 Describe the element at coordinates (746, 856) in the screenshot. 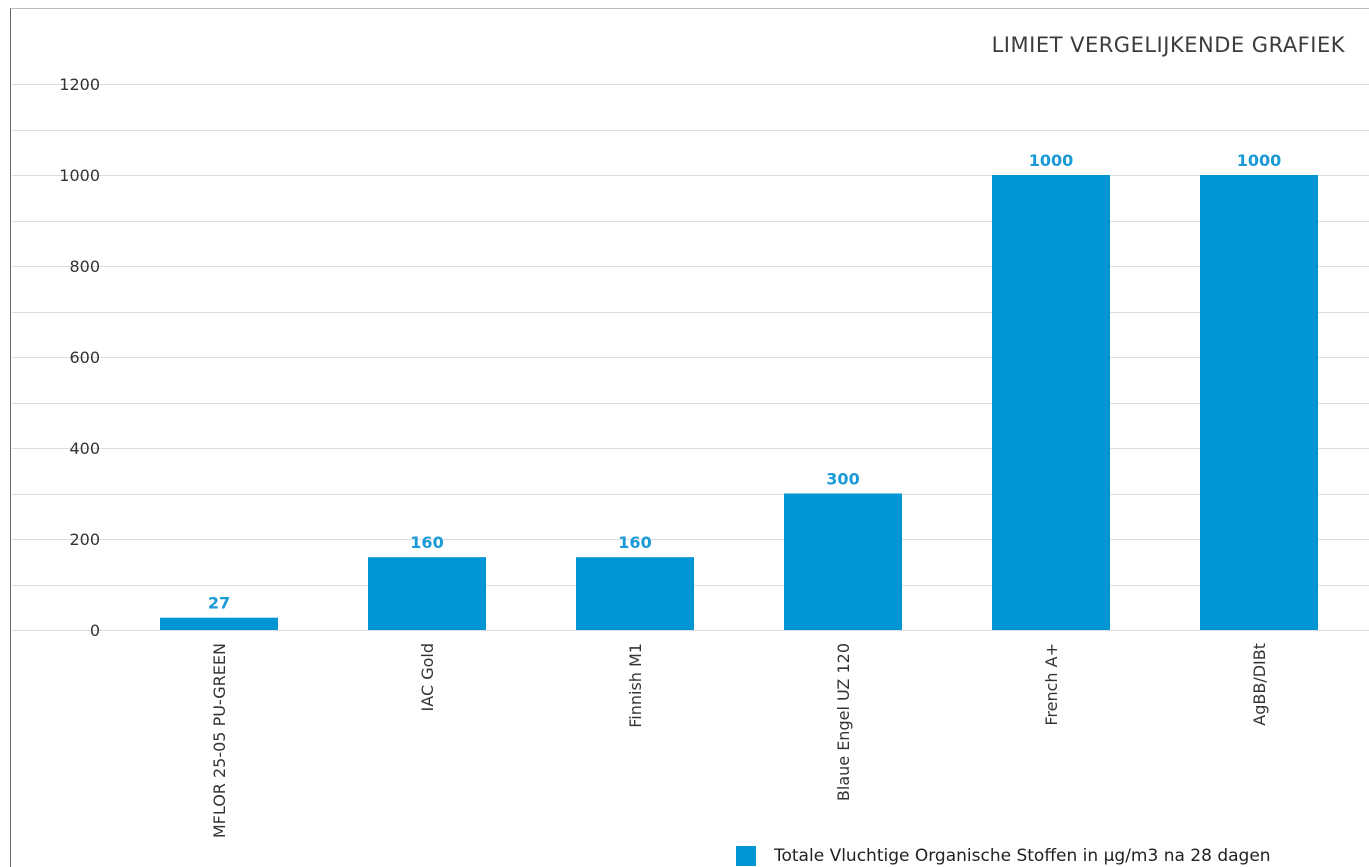

I see `legend-swatch` at that location.